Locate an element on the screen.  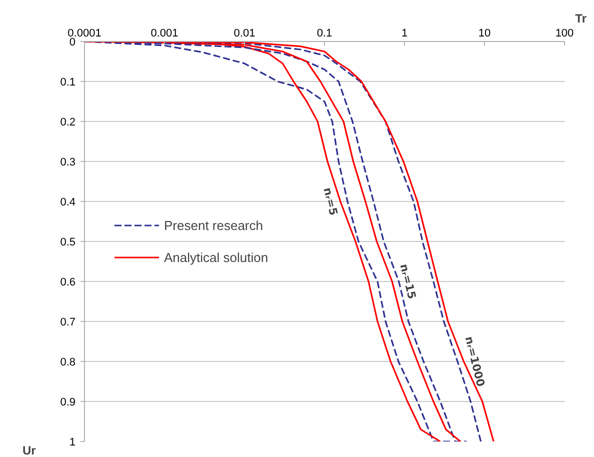
annotation: nᵣ=5 is located at coordinates (330, 201).